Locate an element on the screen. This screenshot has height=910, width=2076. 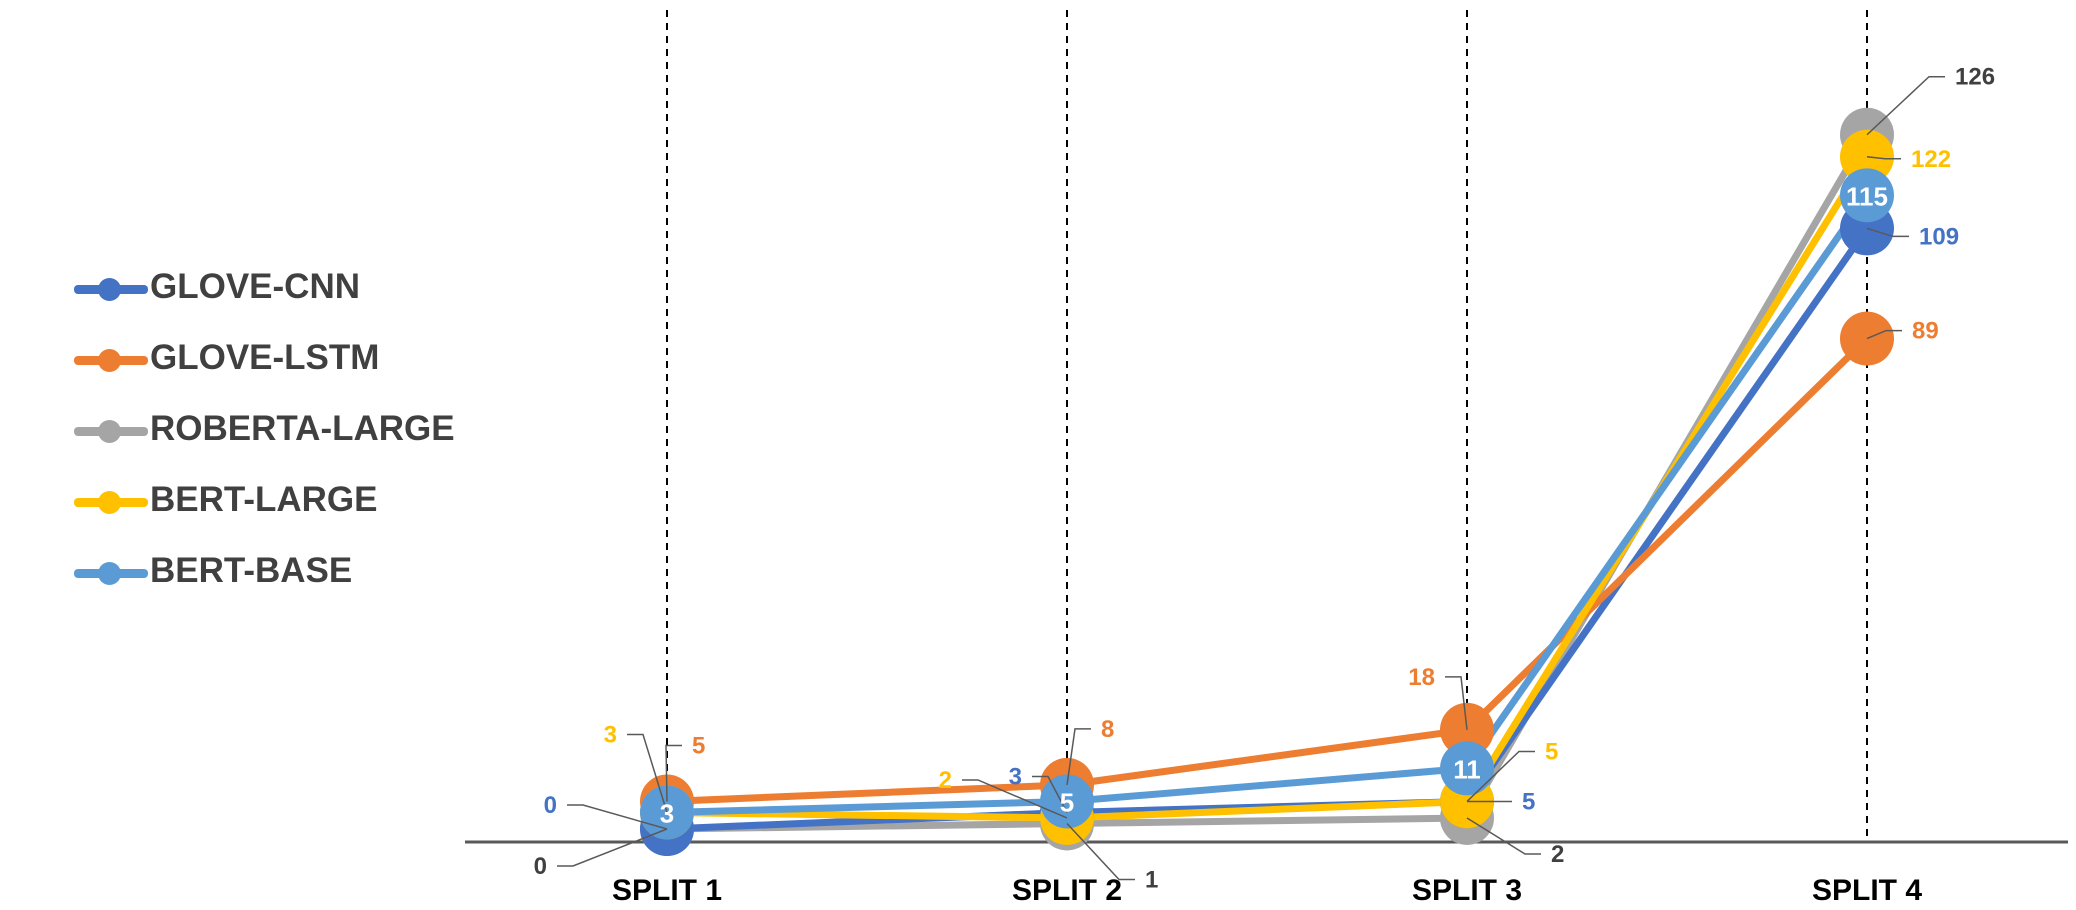
x-tick-label: SPLIT 3 is located at coordinates (1467, 890).